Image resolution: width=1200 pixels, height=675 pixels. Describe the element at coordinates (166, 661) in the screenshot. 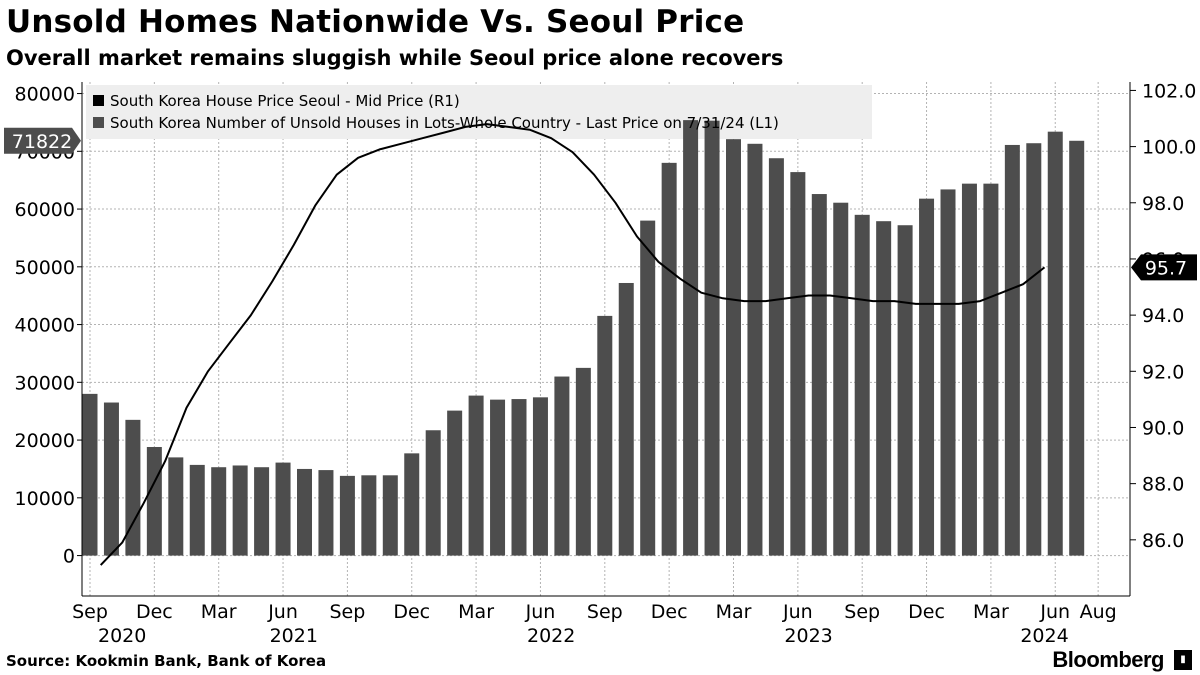

I see `source-note: Source: Kookmin Bank, Bank of Korea` at that location.